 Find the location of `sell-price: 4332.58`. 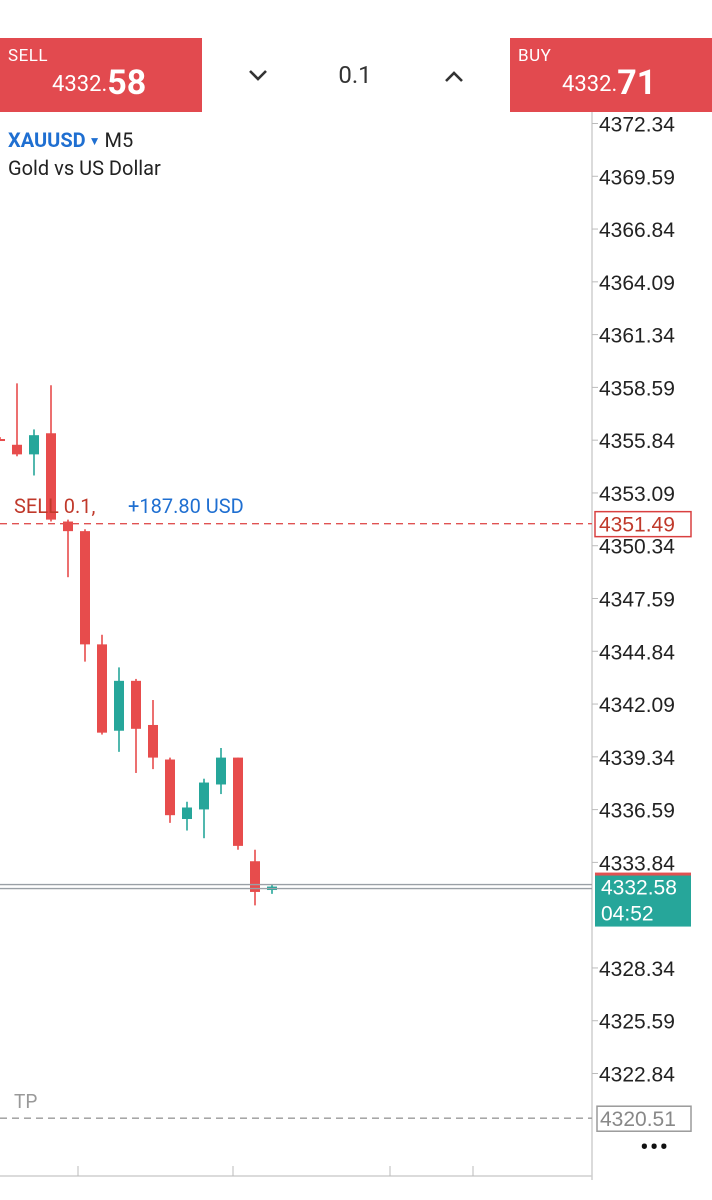

sell-price: 4332.58 is located at coordinates (99, 81).